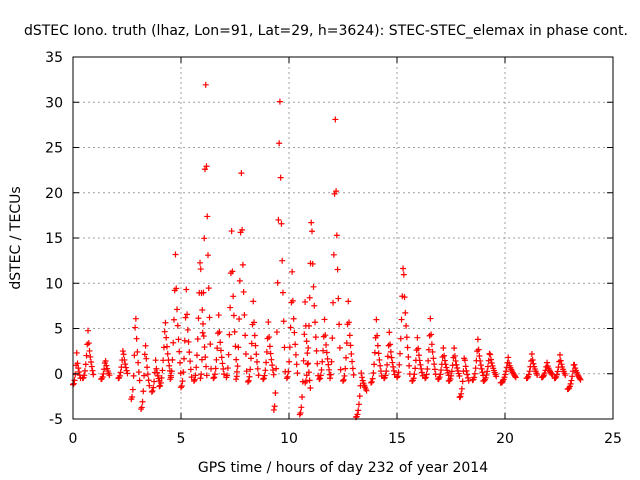  I want to click on x-tick-label: 5, so click(181, 439).